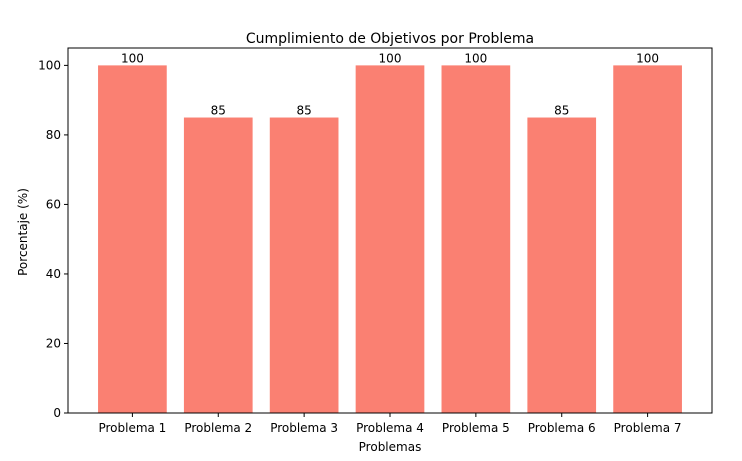 The width and height of the screenshot is (742, 461). Describe the element at coordinates (53, 135) in the screenshot. I see `y-tick-label: 80` at that location.